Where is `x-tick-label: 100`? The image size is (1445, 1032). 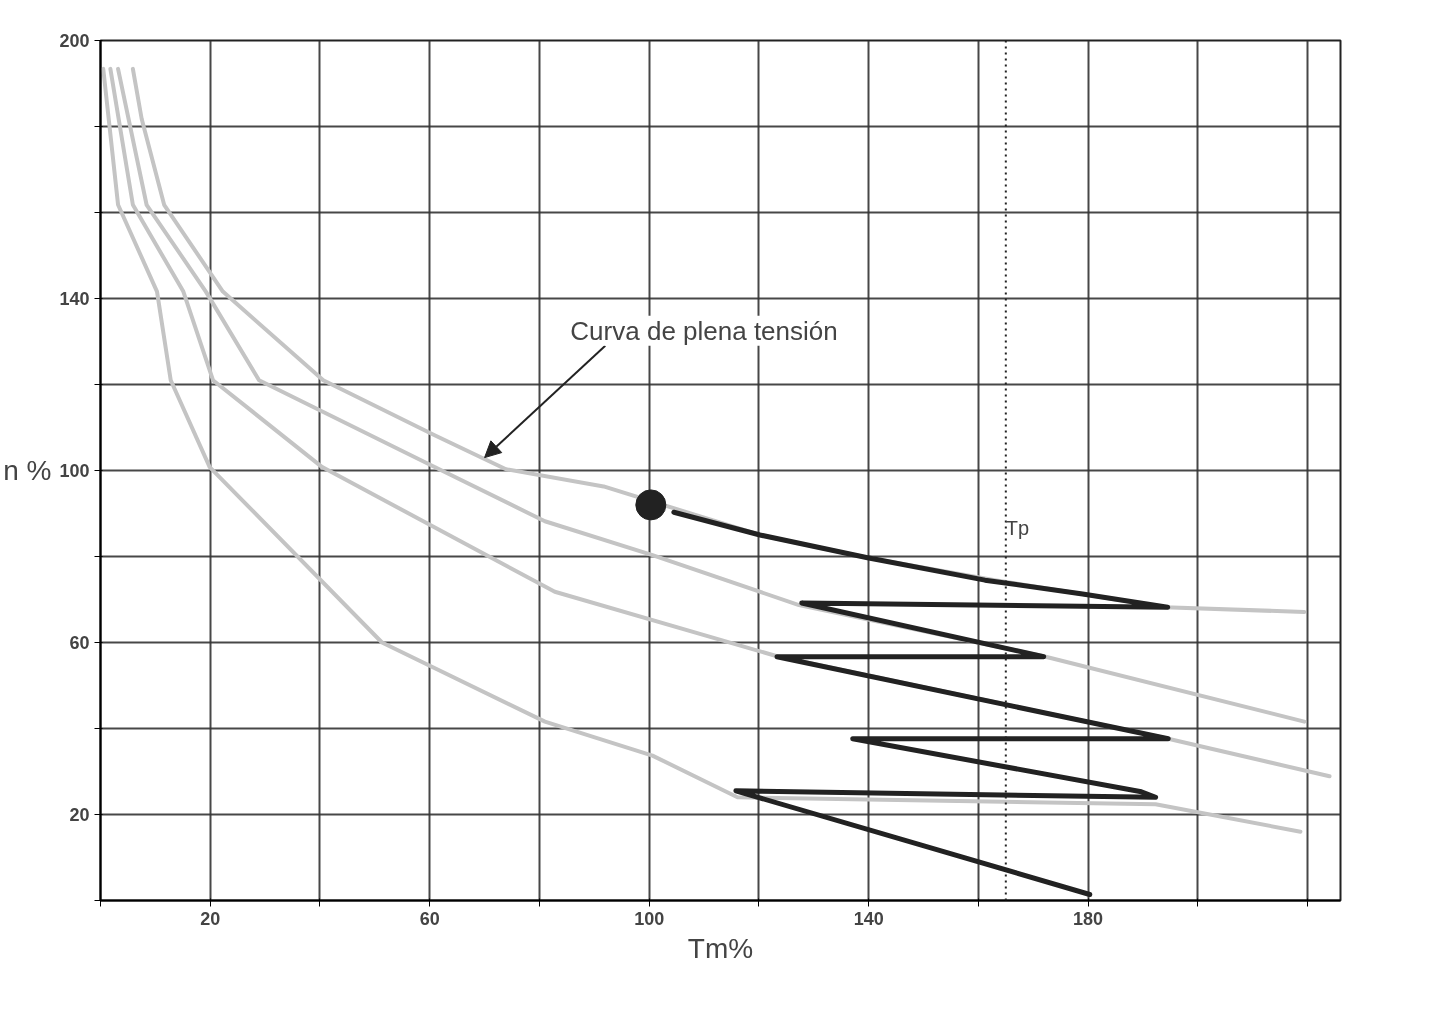 x-tick-label: 100 is located at coordinates (649, 918).